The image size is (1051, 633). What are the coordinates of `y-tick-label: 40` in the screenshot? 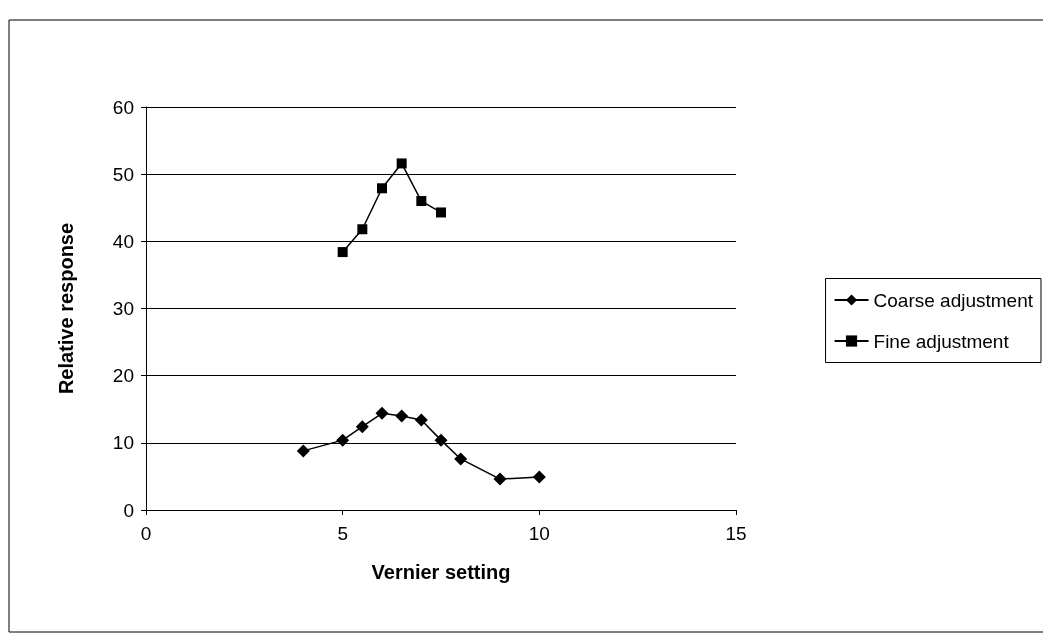 It's located at (123, 241).